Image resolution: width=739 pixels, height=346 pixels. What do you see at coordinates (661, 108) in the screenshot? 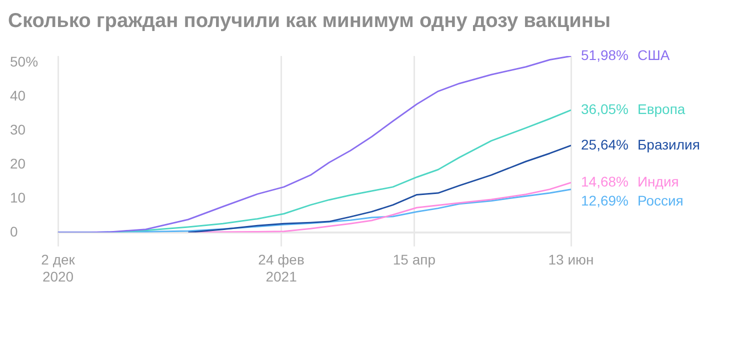
I see `text: Европа` at bounding box center [661, 108].